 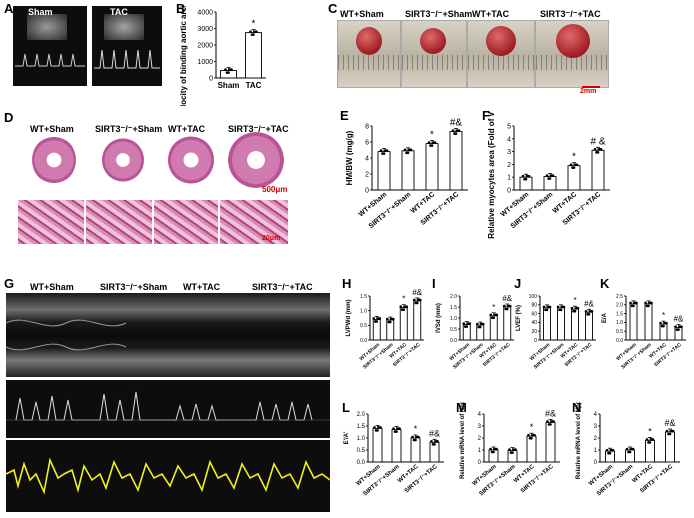 I want to click on chart-l-ytick-label: 1.0, so click(x=361, y=439).